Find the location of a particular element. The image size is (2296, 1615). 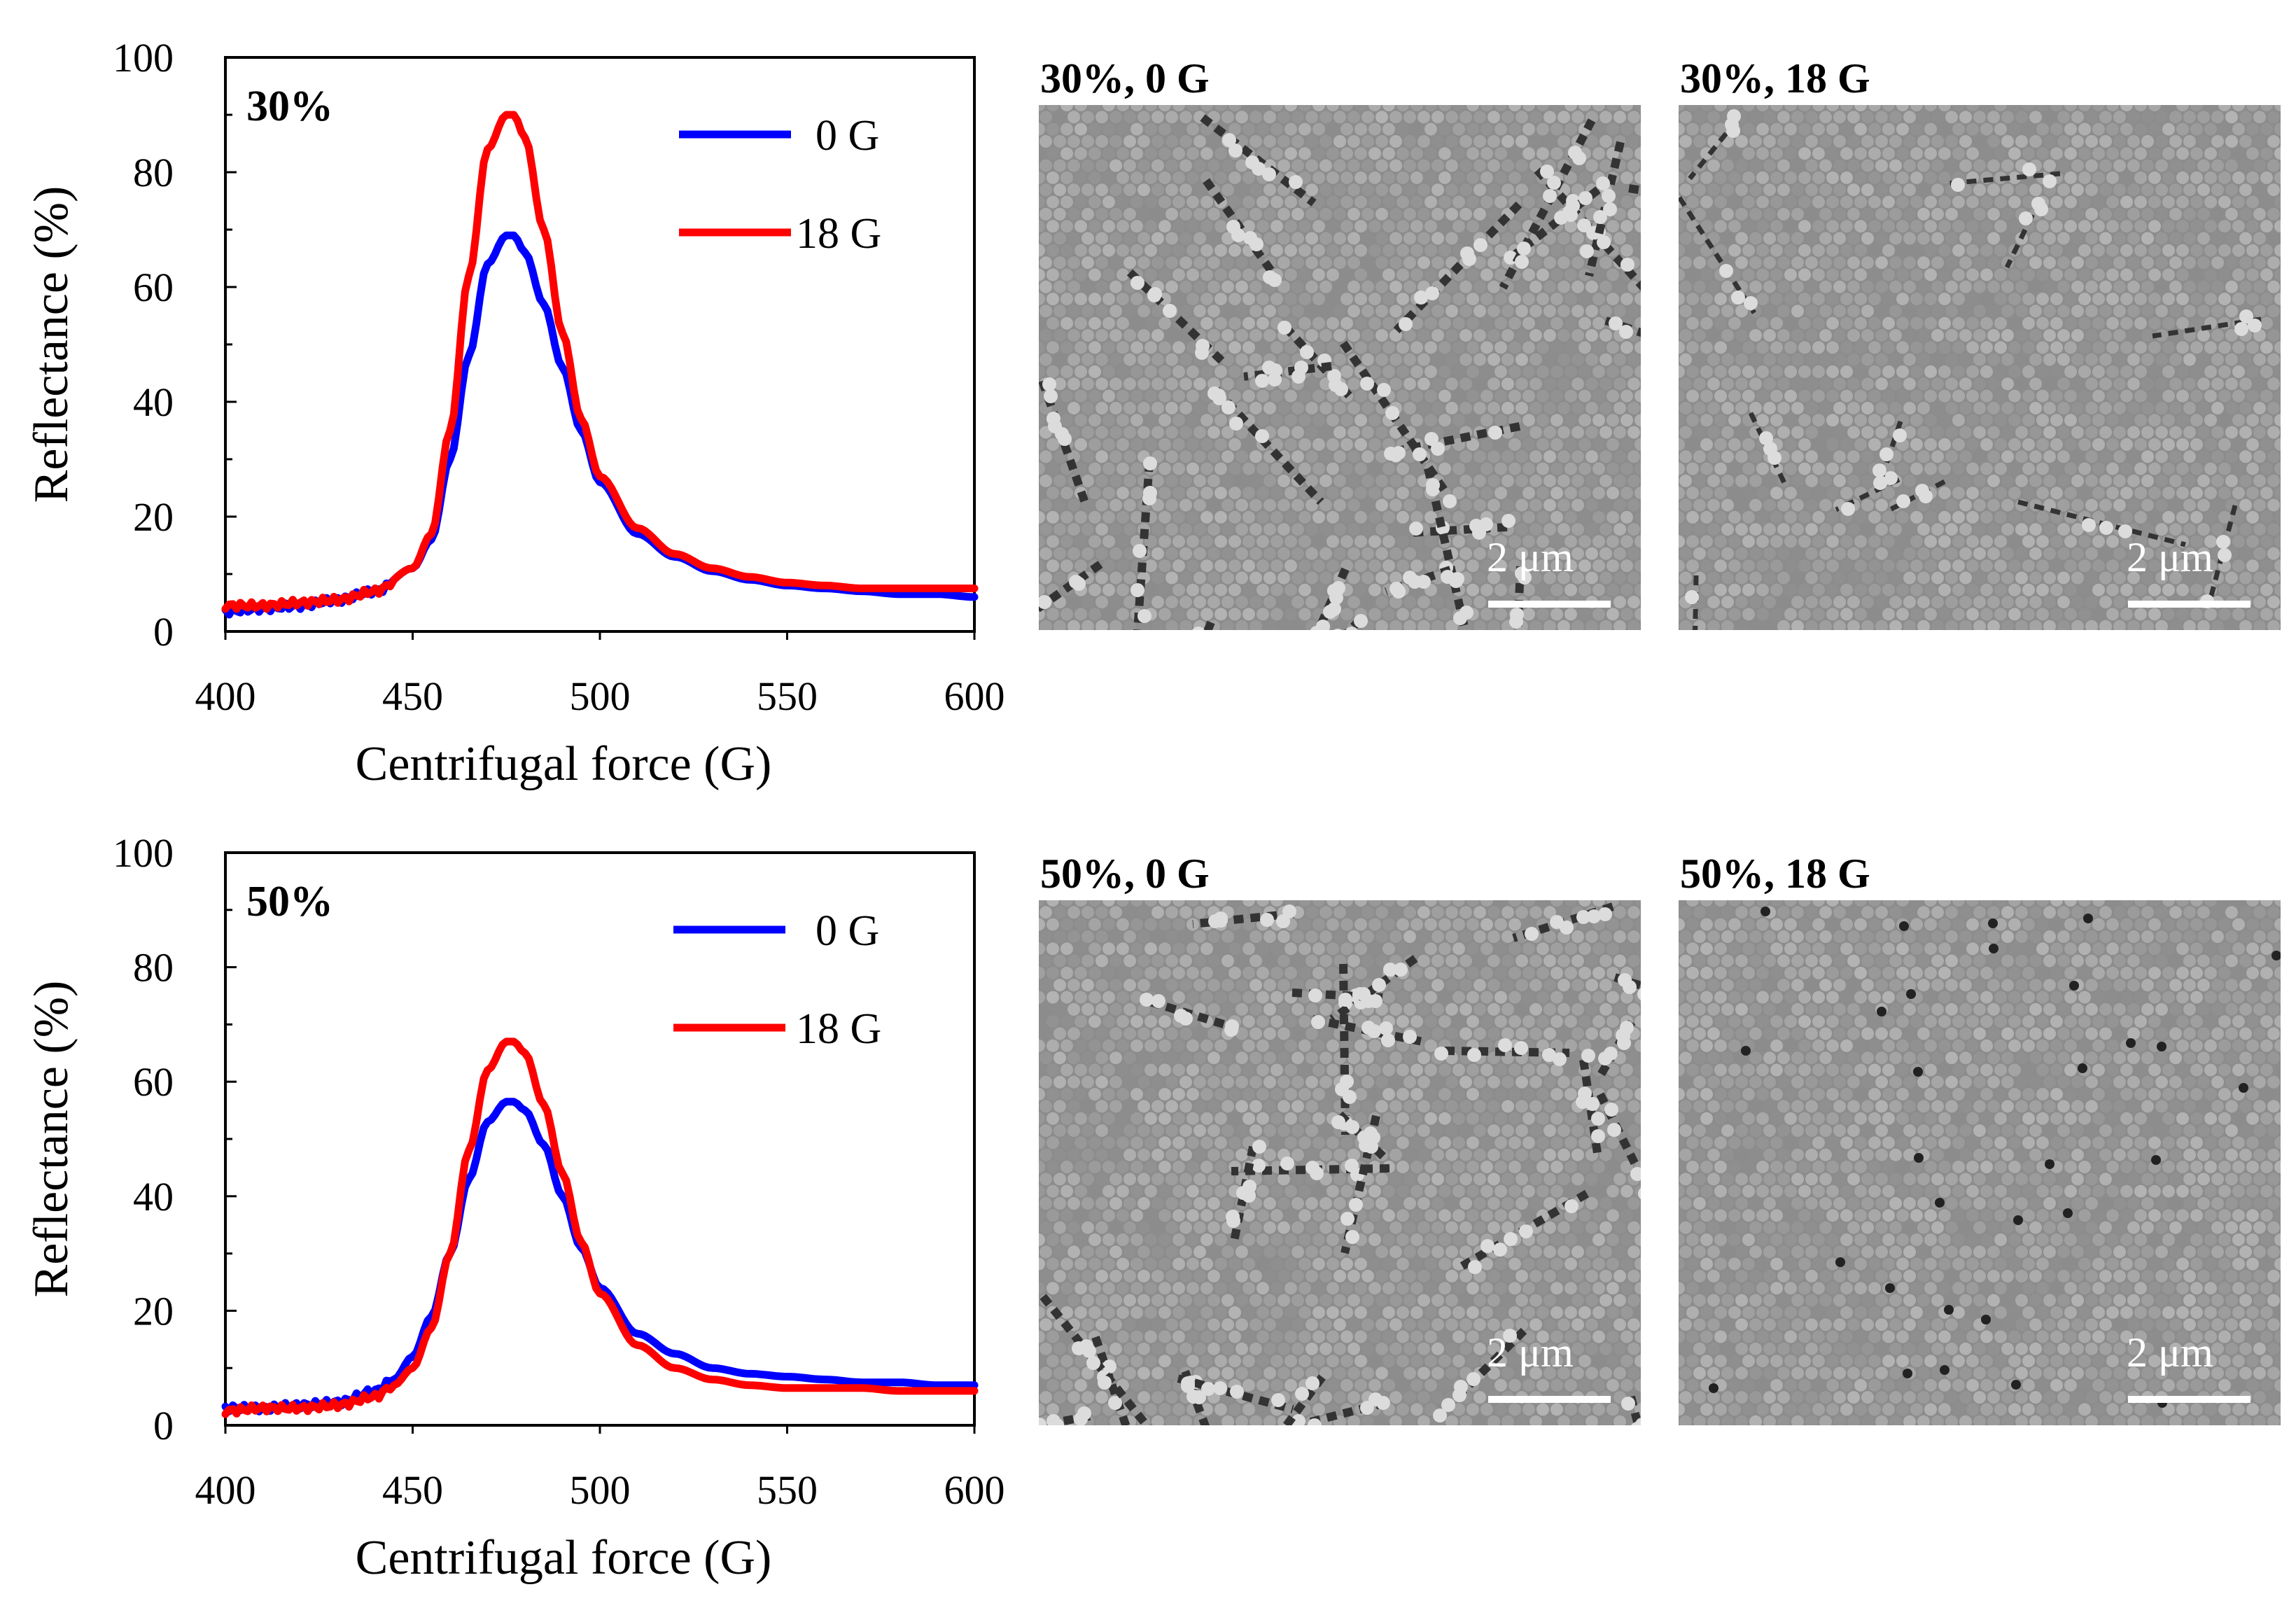

sem-image-30-0g: 2 μm is located at coordinates (1340, 367).